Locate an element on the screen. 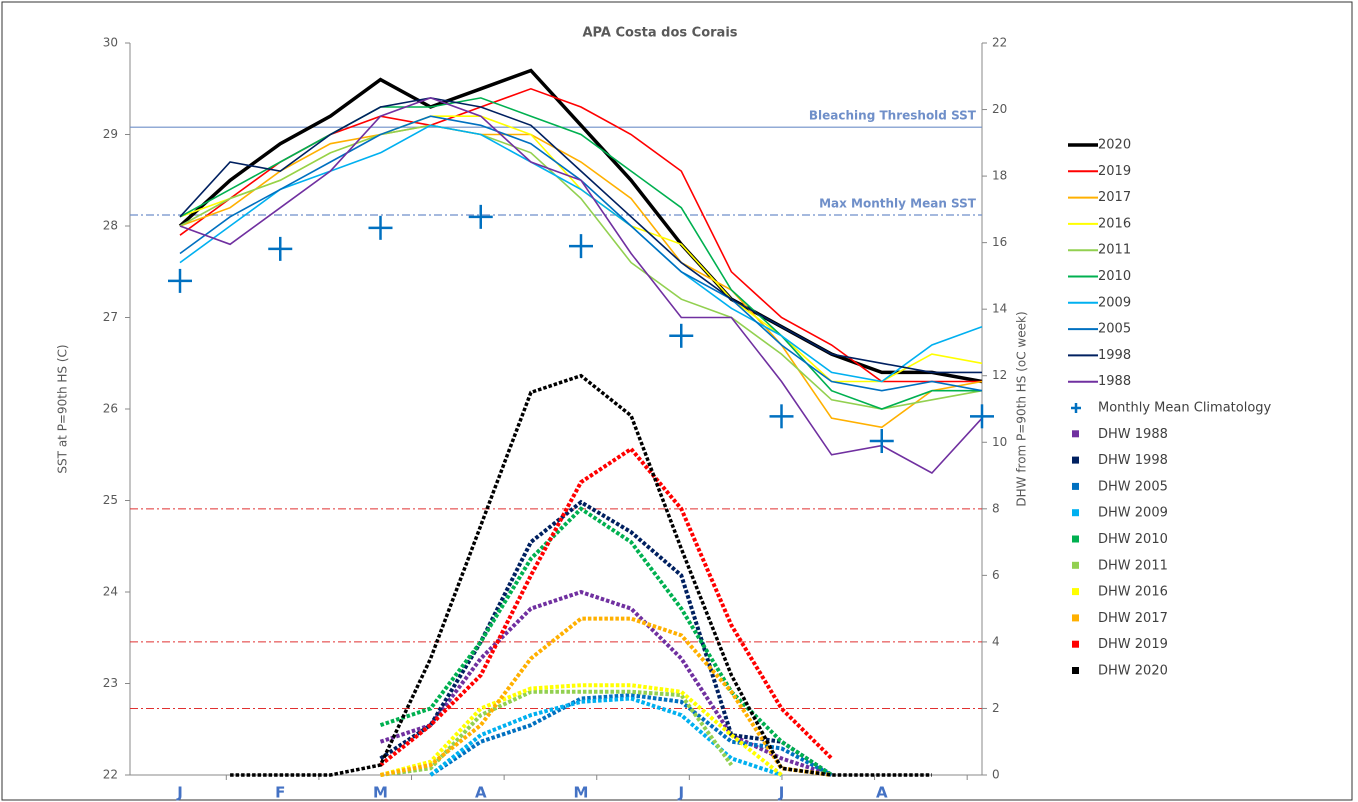  legend-label: DHW 2020 is located at coordinates (1133, 671).